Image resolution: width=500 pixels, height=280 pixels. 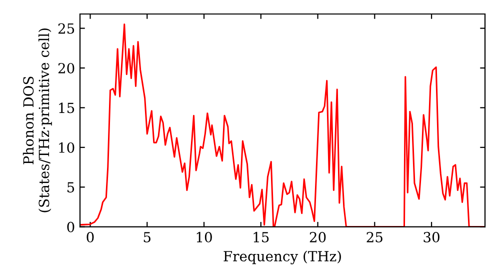 I want to click on x-tick-label: 5, so click(x=147, y=237).